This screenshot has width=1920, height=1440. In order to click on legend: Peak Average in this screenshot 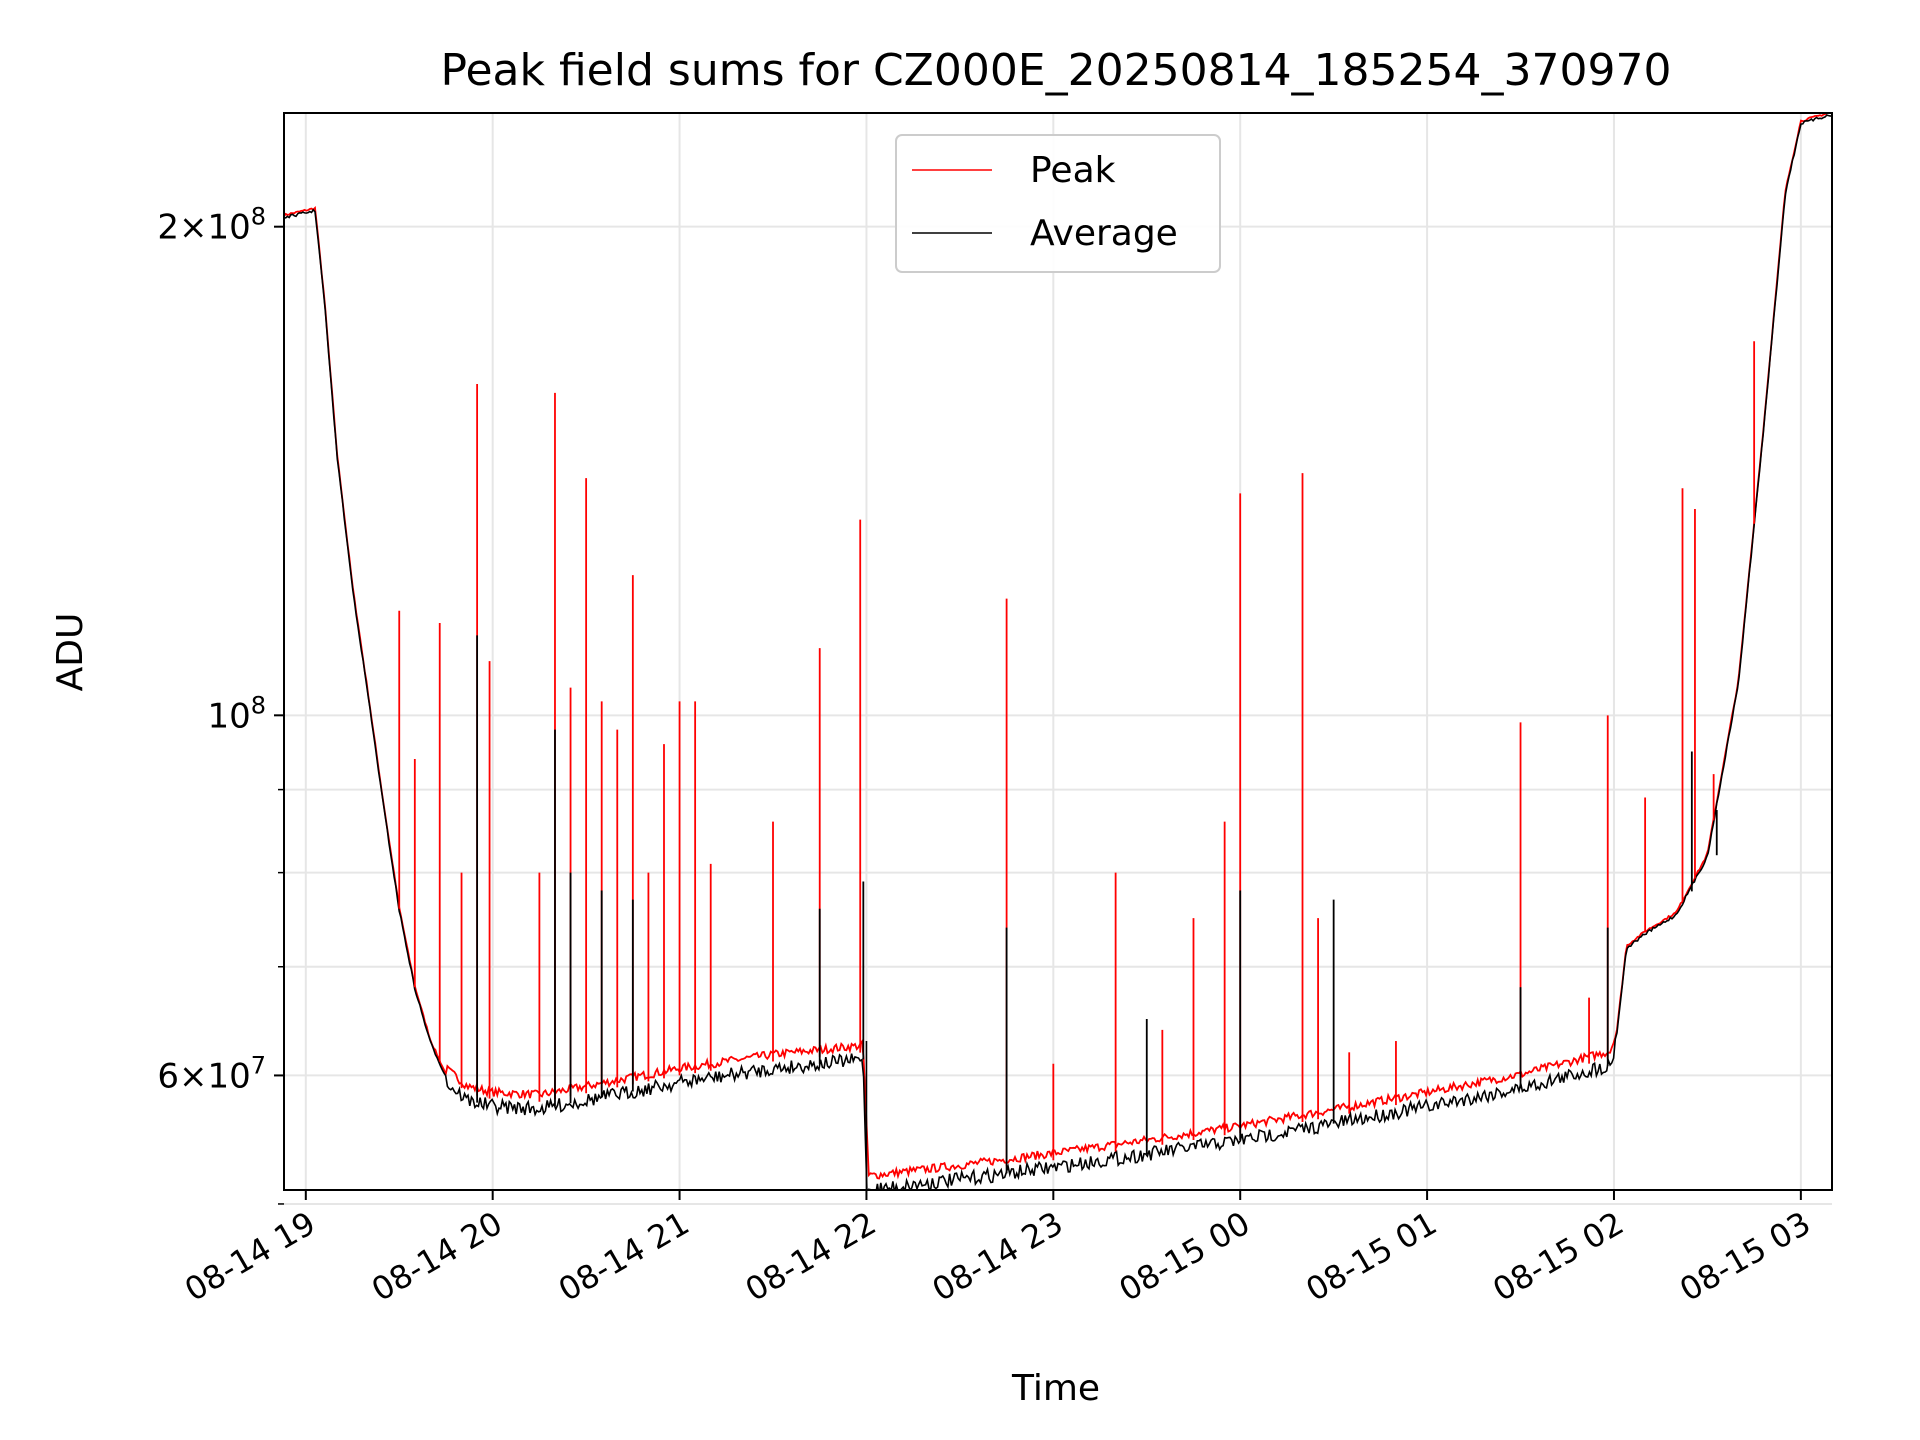, I will do `click(1058, 203)`.